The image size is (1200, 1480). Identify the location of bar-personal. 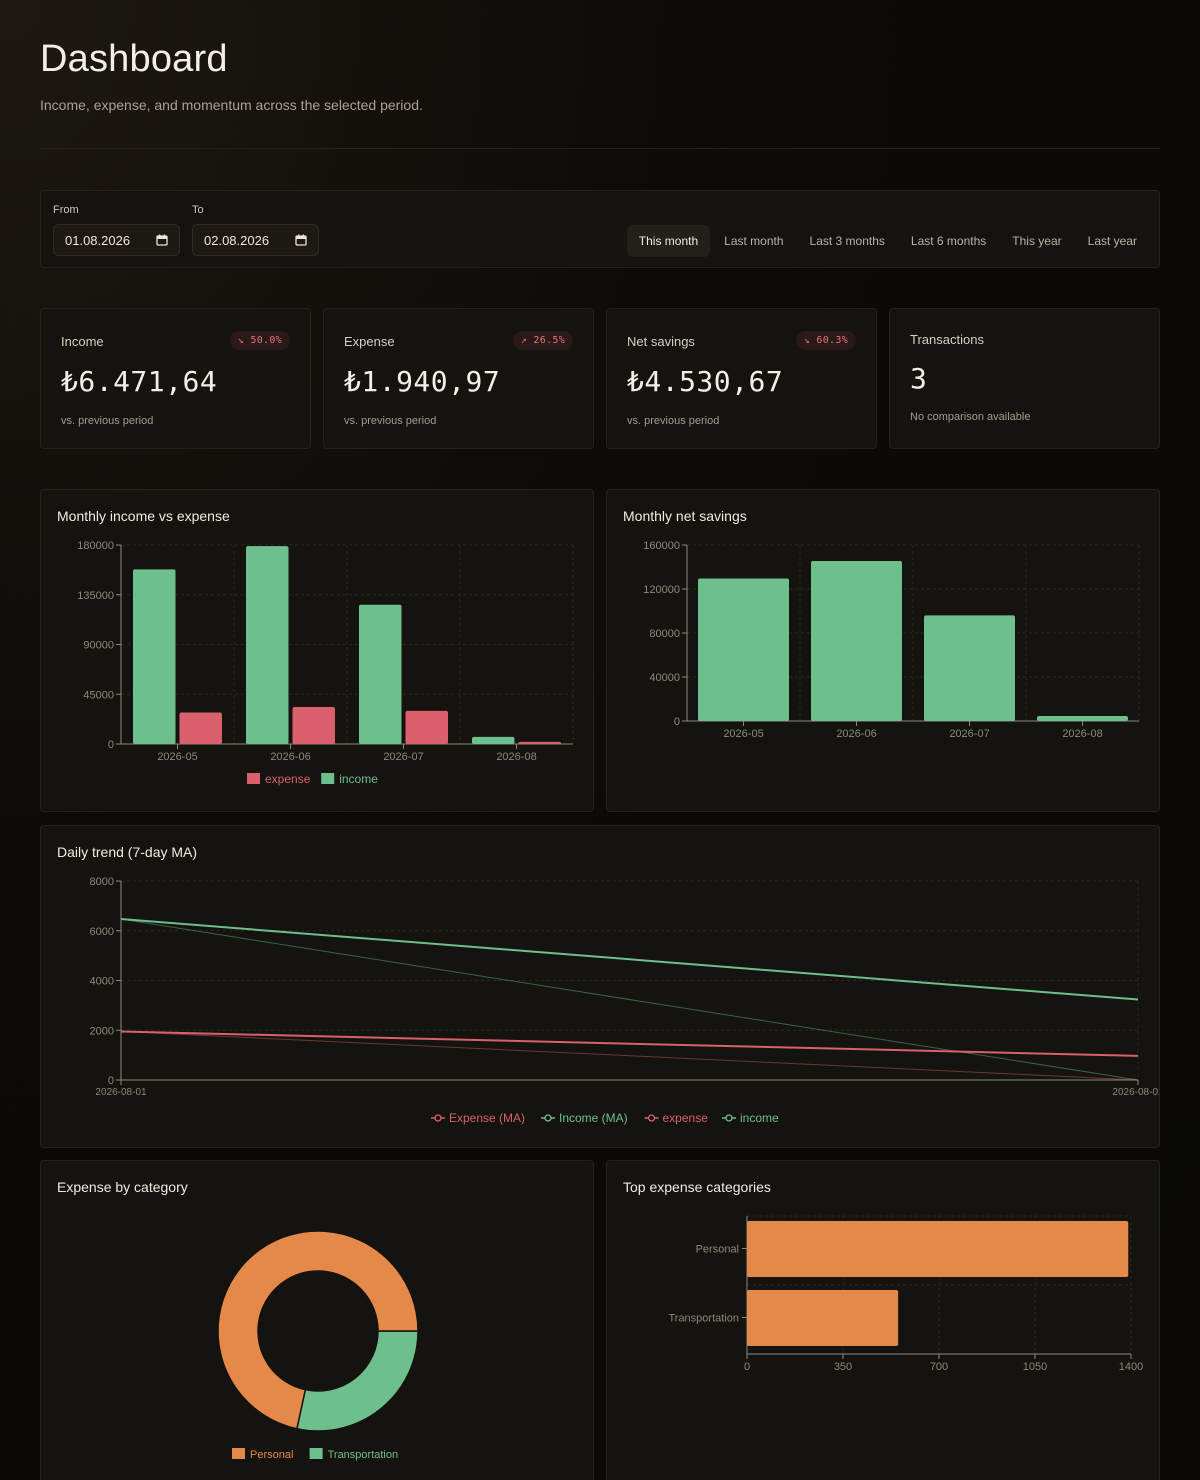
(938, 1249).